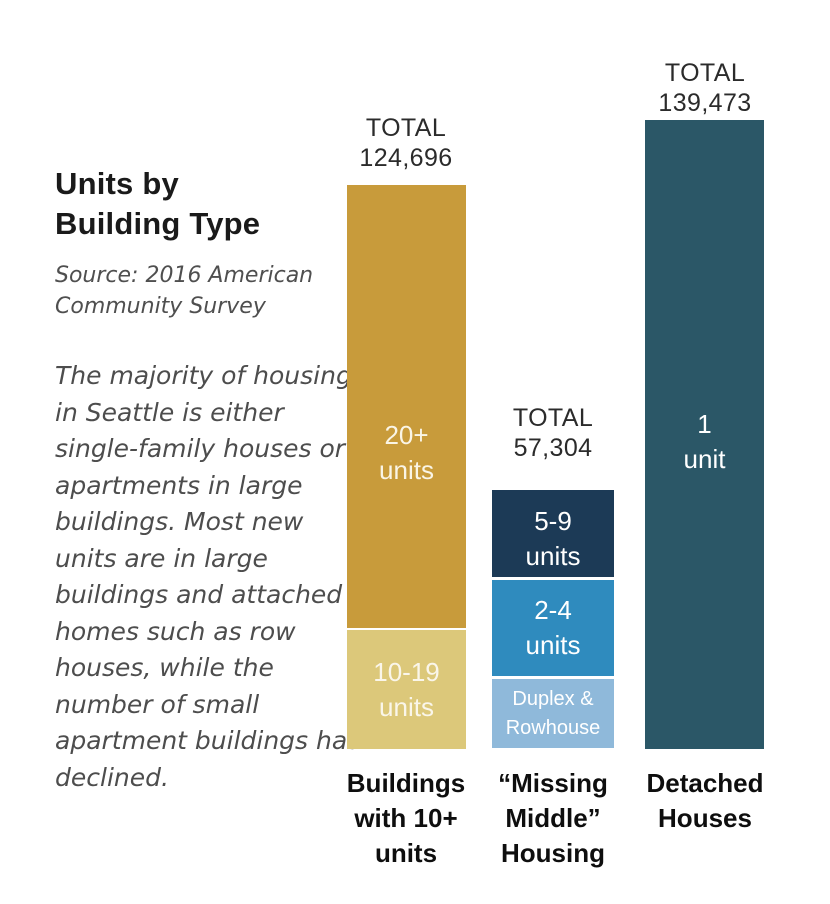 The image size is (830, 904). I want to click on segment-label-line: 20+, so click(406, 434).